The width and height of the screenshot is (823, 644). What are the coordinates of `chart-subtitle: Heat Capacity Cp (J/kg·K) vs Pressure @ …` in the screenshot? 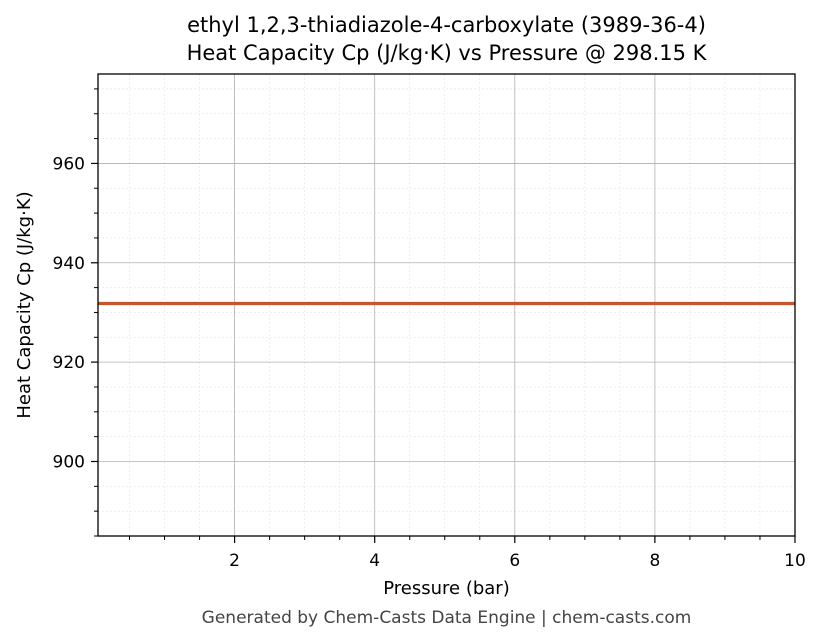 It's located at (446, 53).